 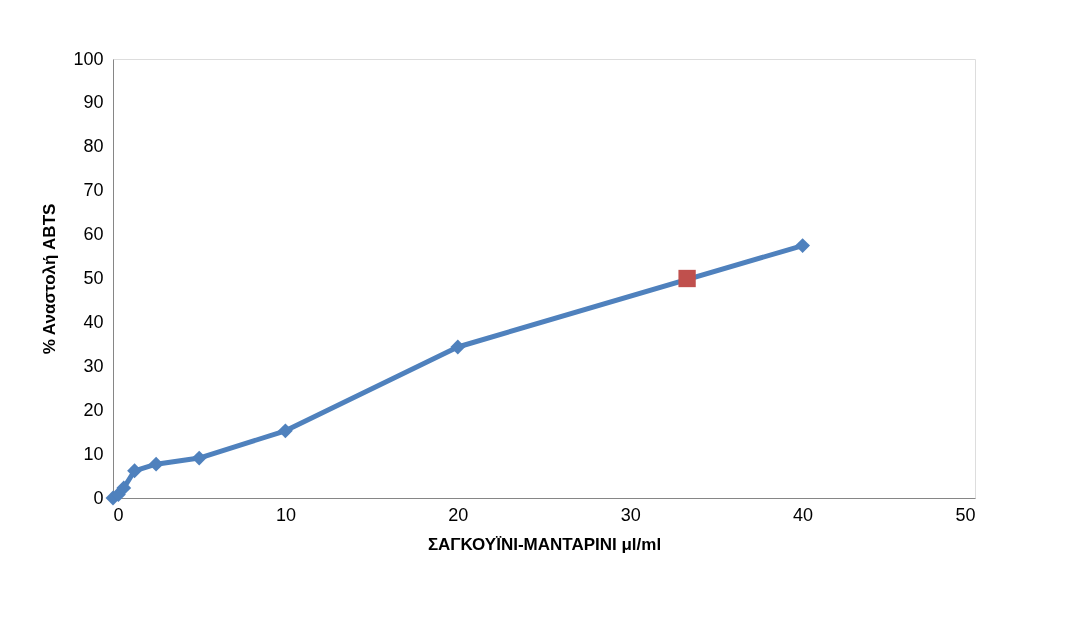 What do you see at coordinates (285, 514) in the screenshot?
I see `x-tick-label: 10` at bounding box center [285, 514].